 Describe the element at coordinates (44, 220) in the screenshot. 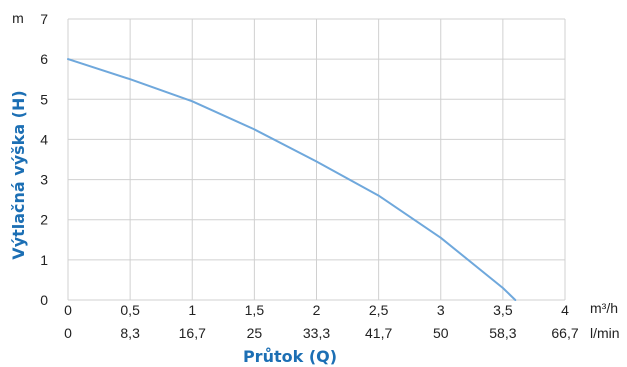

I see `y-tick-label: 2` at that location.